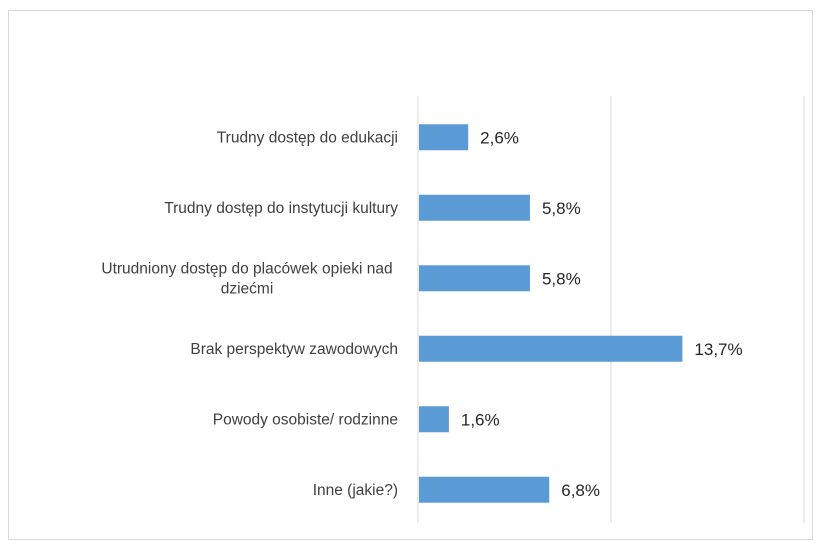 This screenshot has width=823, height=548. I want to click on data-label-2: 5,8%, so click(561, 278).